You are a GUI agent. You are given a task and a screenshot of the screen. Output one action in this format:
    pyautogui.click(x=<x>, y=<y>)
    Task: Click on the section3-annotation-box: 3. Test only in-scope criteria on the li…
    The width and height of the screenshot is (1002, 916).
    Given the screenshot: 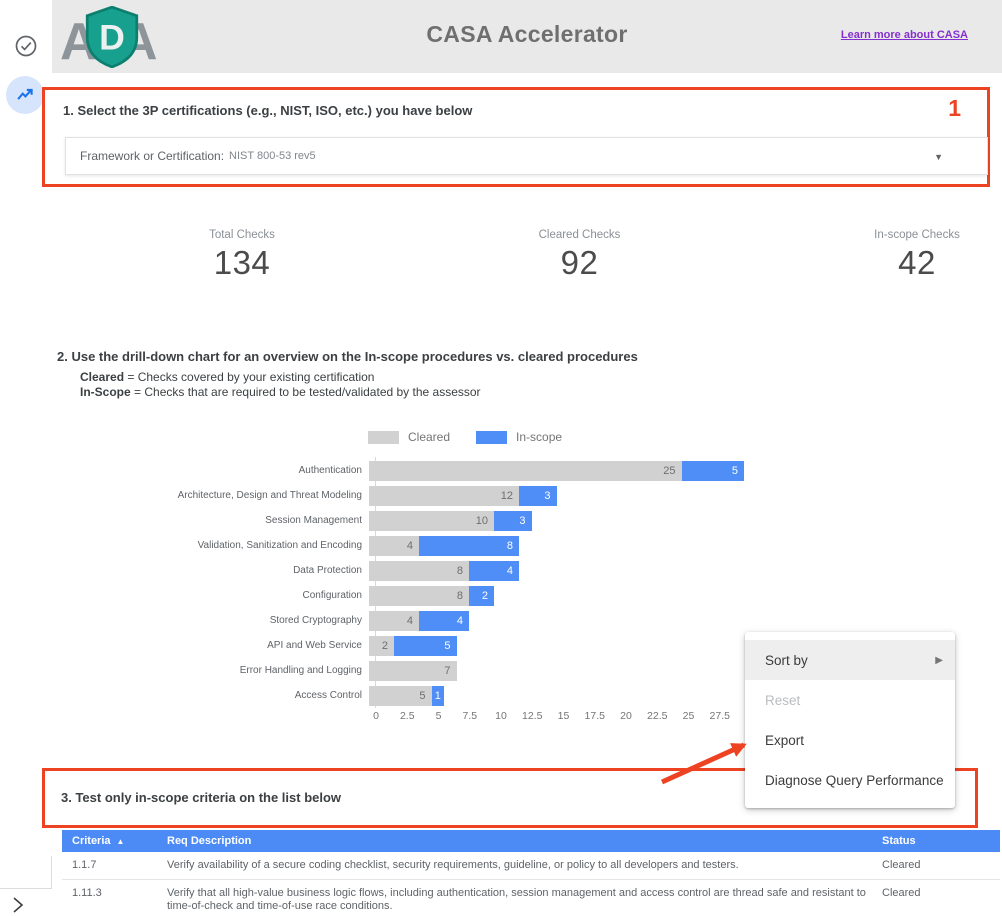 What is the action you would take?
    pyautogui.click(x=510, y=798)
    